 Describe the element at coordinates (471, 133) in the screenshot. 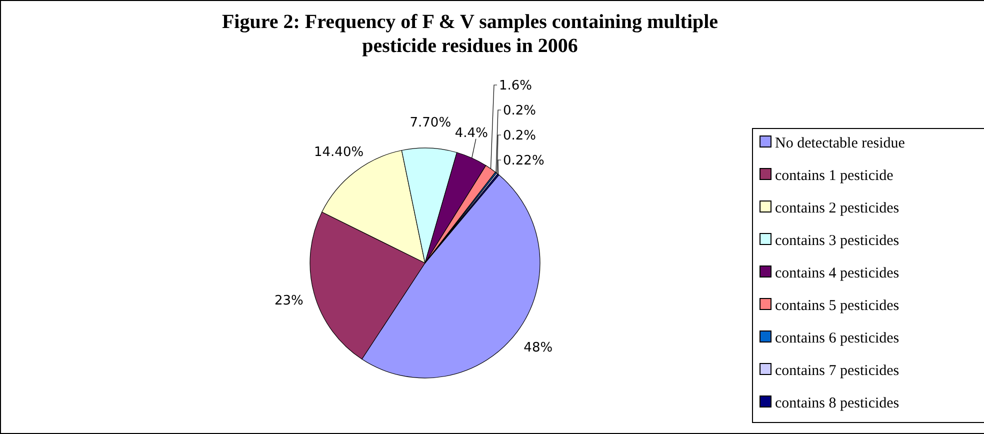

I see `data-label: 4.4%` at that location.